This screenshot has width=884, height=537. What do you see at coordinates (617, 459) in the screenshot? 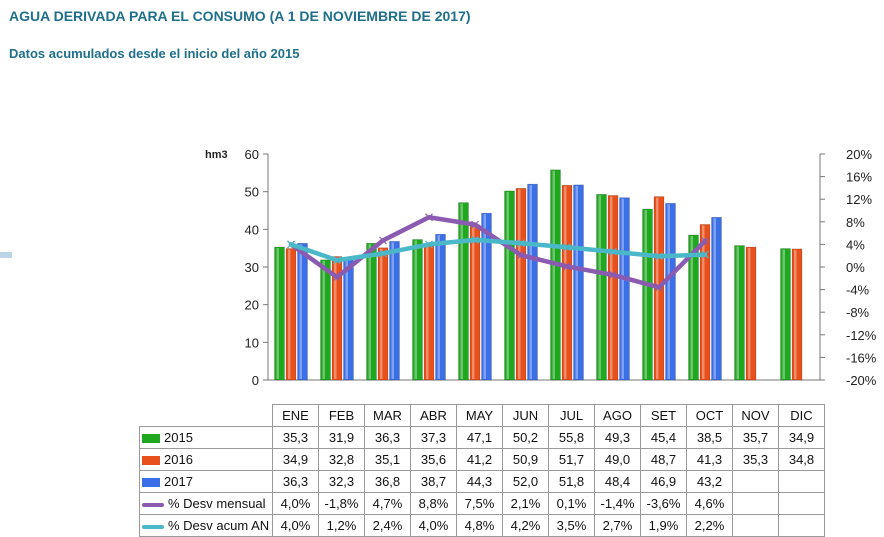
I see `table-cell: 49,0` at bounding box center [617, 459].